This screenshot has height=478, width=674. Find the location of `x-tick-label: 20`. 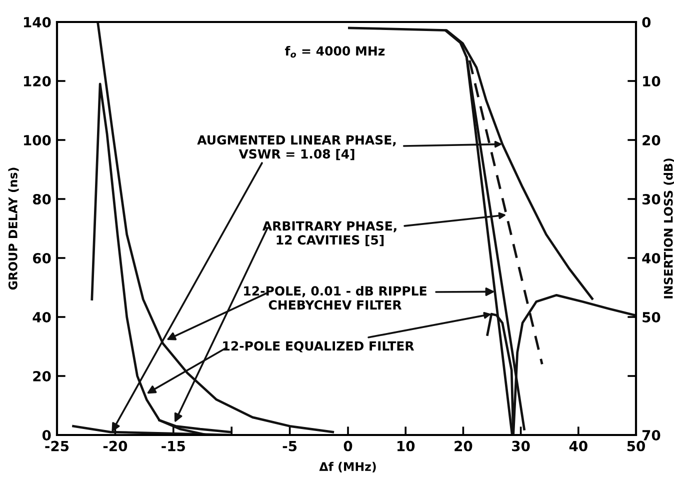

x-tick-label: 20 is located at coordinates (463, 446).